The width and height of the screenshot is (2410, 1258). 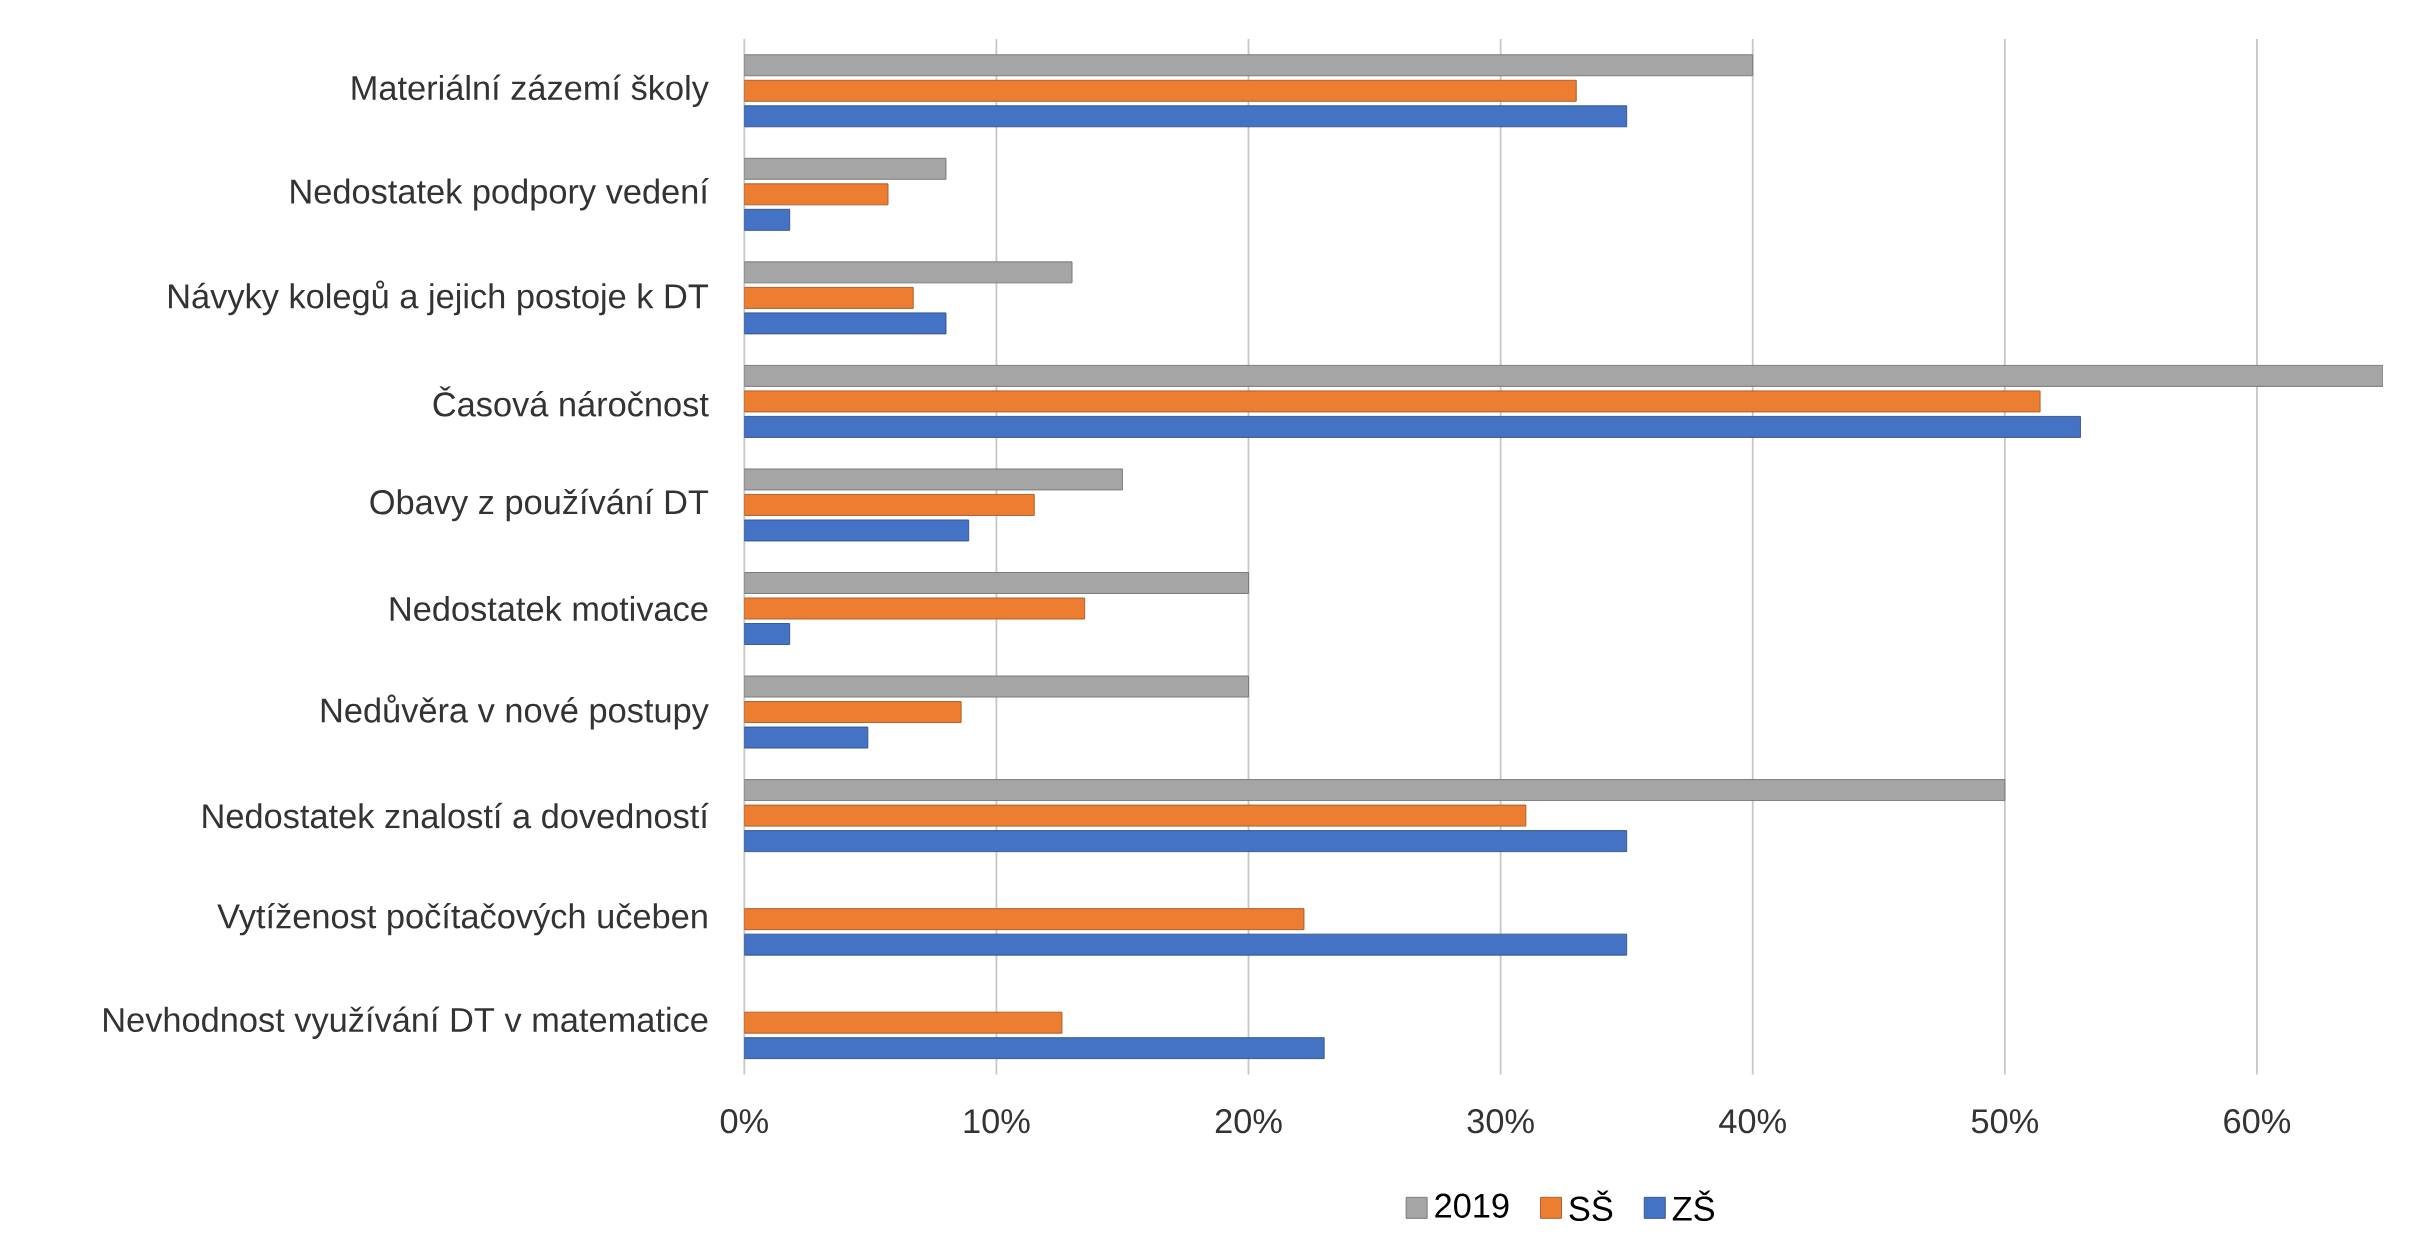 What do you see at coordinates (571, 401) in the screenshot?
I see `y-tick-label: Časová náročnost` at bounding box center [571, 401].